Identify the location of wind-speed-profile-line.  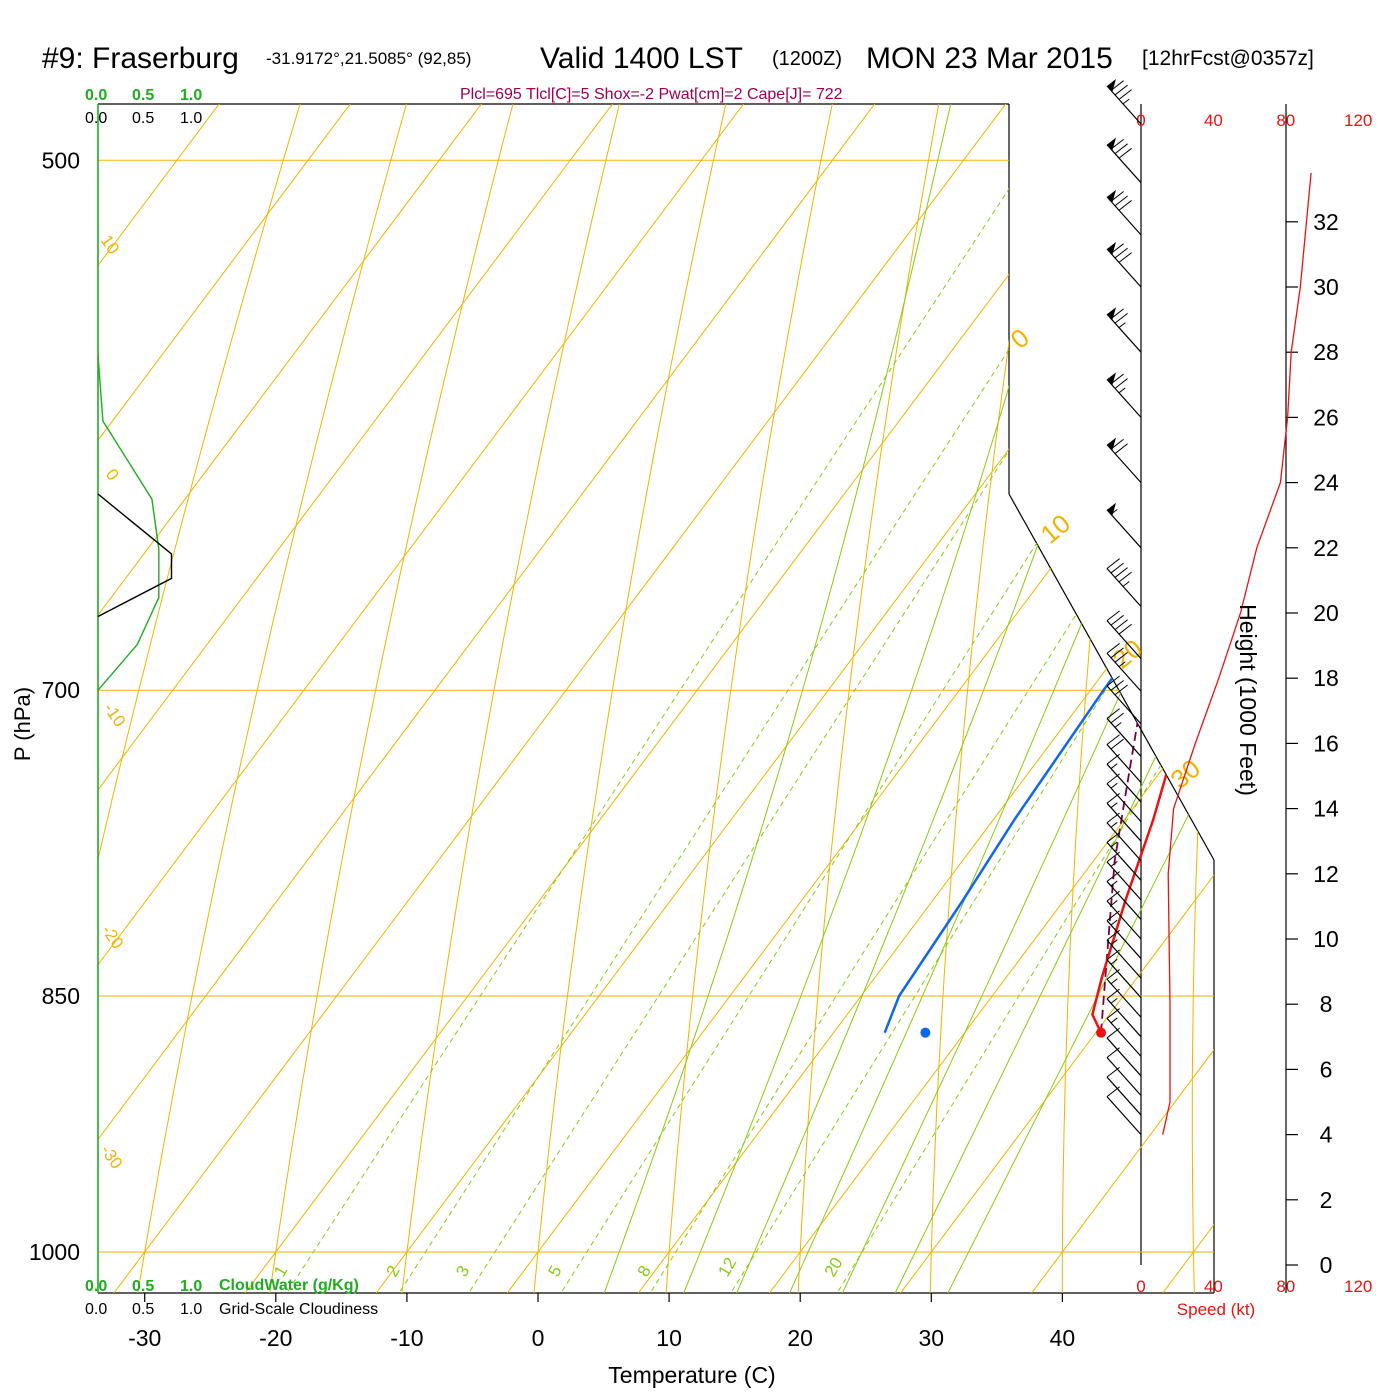
(1237, 653).